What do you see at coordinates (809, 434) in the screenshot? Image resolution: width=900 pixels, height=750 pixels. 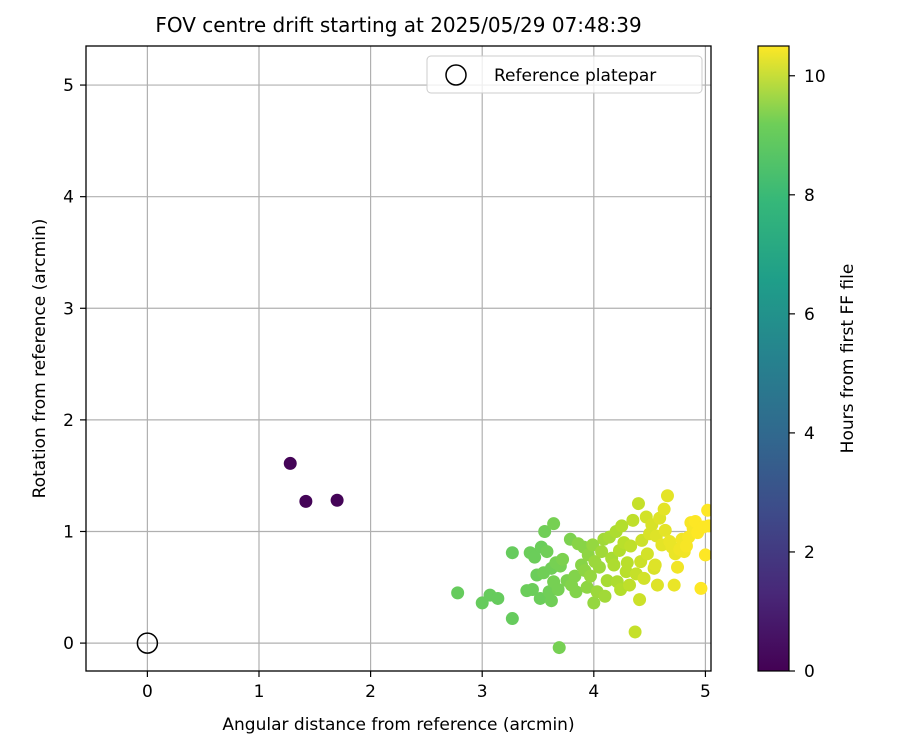 I see `colorbar-tick-label-2: 4` at bounding box center [809, 434].